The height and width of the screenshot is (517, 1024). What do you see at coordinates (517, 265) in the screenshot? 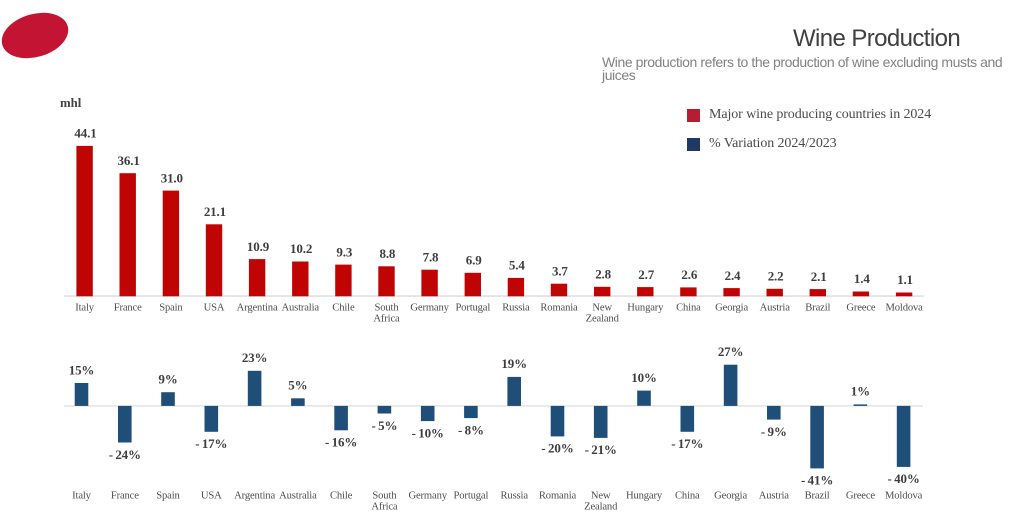
I see `svg-text: 5.4` at bounding box center [517, 265].